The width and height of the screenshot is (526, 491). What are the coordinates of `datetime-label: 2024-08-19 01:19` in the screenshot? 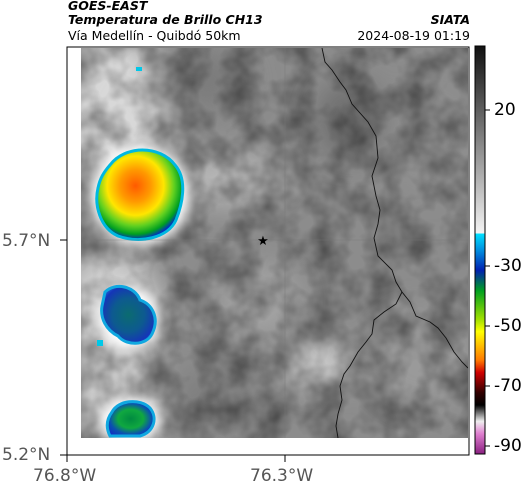 It's located at (413, 35).